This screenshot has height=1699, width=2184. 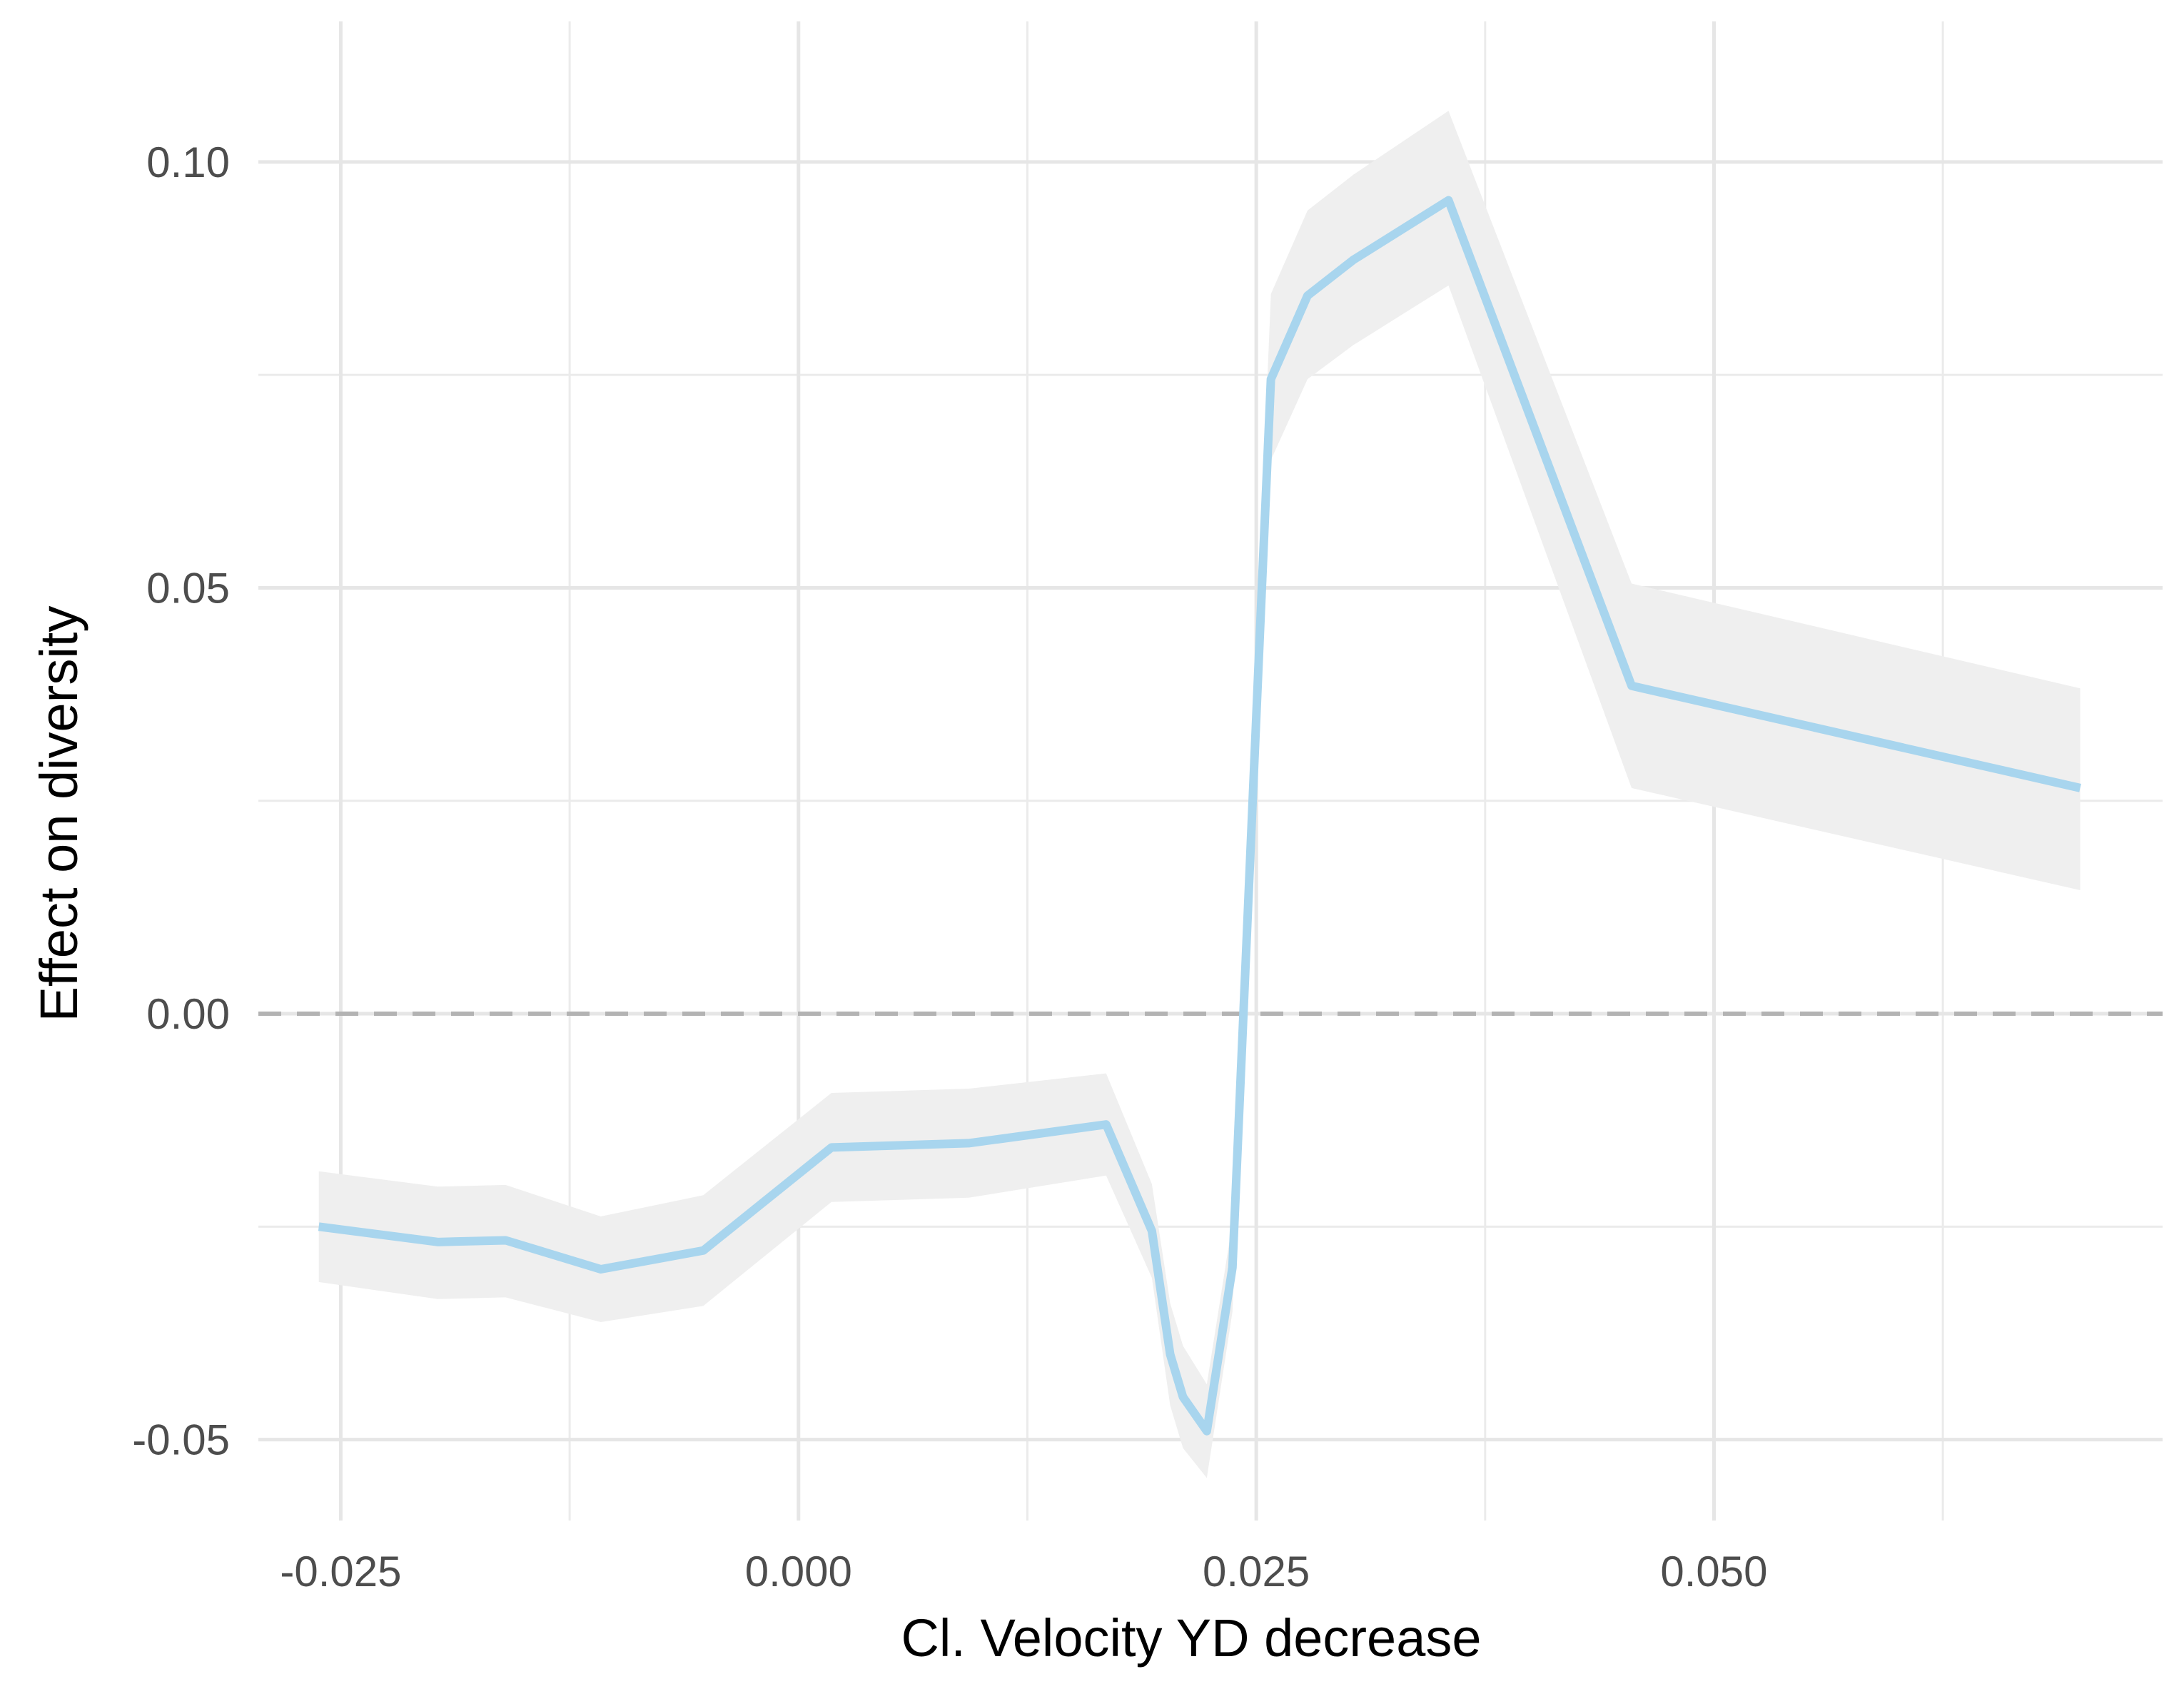 What do you see at coordinates (181, 801) in the screenshot?
I see `y-axis-ticks: -0.05 0.00 0.05 0.10` at bounding box center [181, 801].